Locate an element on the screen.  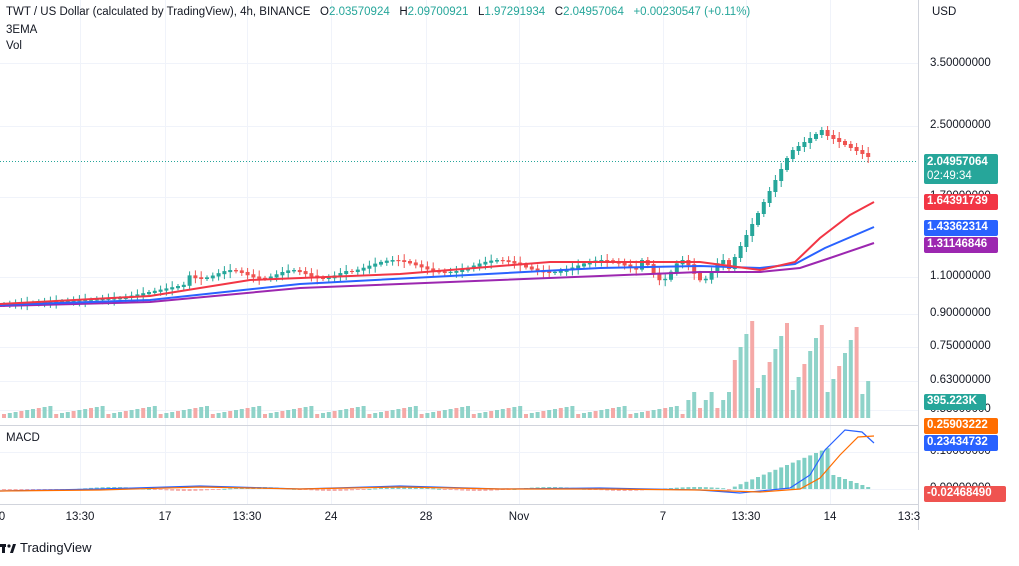
tradingview-footer: TradingView is located at coordinates (46, 547).